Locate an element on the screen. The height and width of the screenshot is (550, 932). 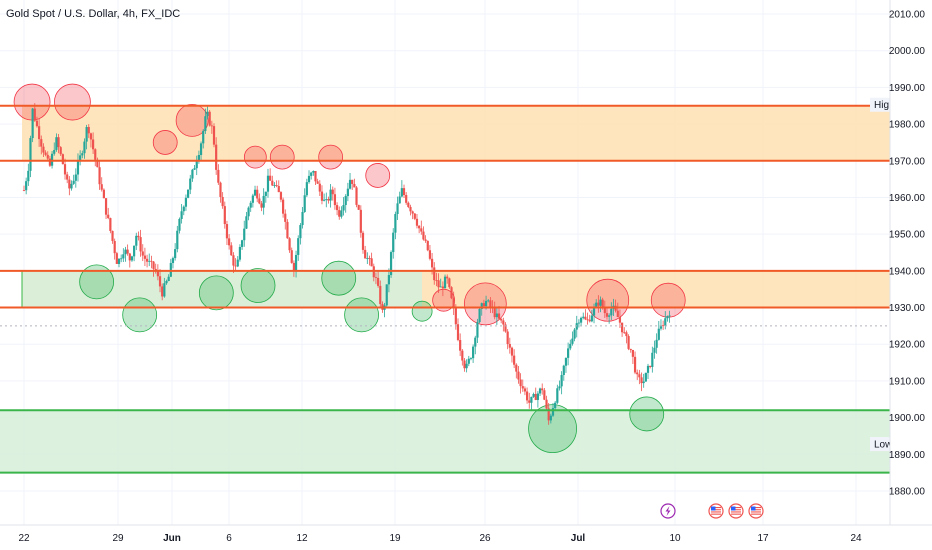
zone-support is located at coordinates (445, 441).